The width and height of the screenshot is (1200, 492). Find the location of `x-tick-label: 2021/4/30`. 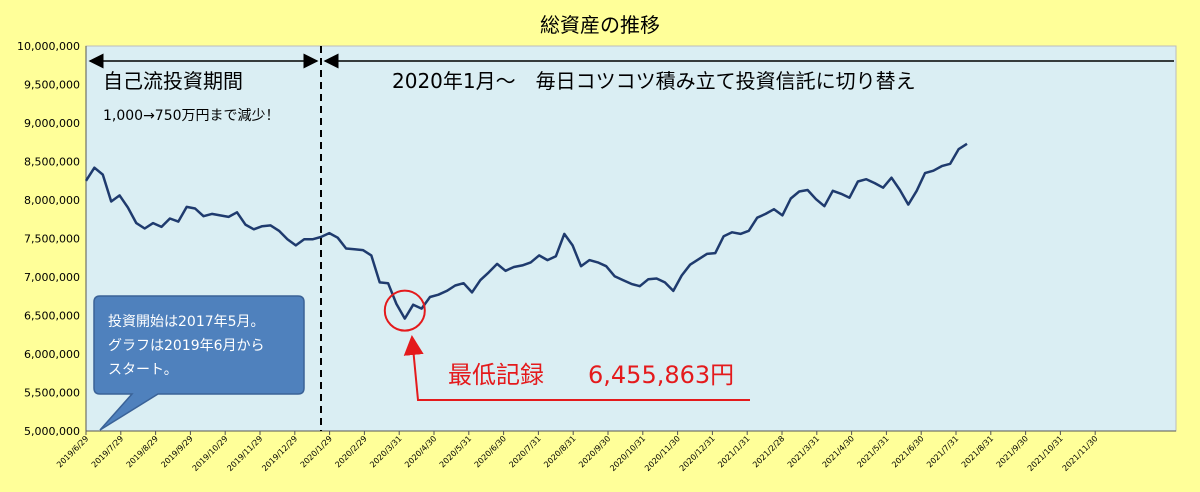

x-tick-label: 2021/4/30 is located at coordinates (838, 451).